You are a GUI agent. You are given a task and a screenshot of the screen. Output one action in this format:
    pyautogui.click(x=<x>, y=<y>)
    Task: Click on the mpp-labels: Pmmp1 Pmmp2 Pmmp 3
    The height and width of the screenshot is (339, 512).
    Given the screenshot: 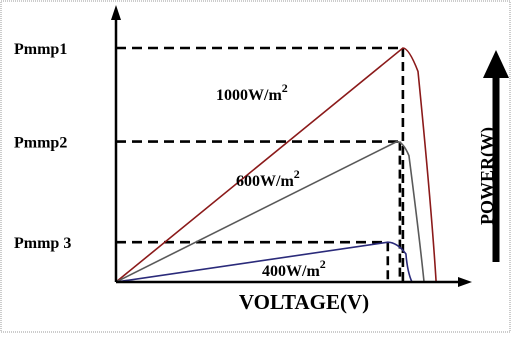 What is the action you would take?
    pyautogui.click(x=42, y=146)
    